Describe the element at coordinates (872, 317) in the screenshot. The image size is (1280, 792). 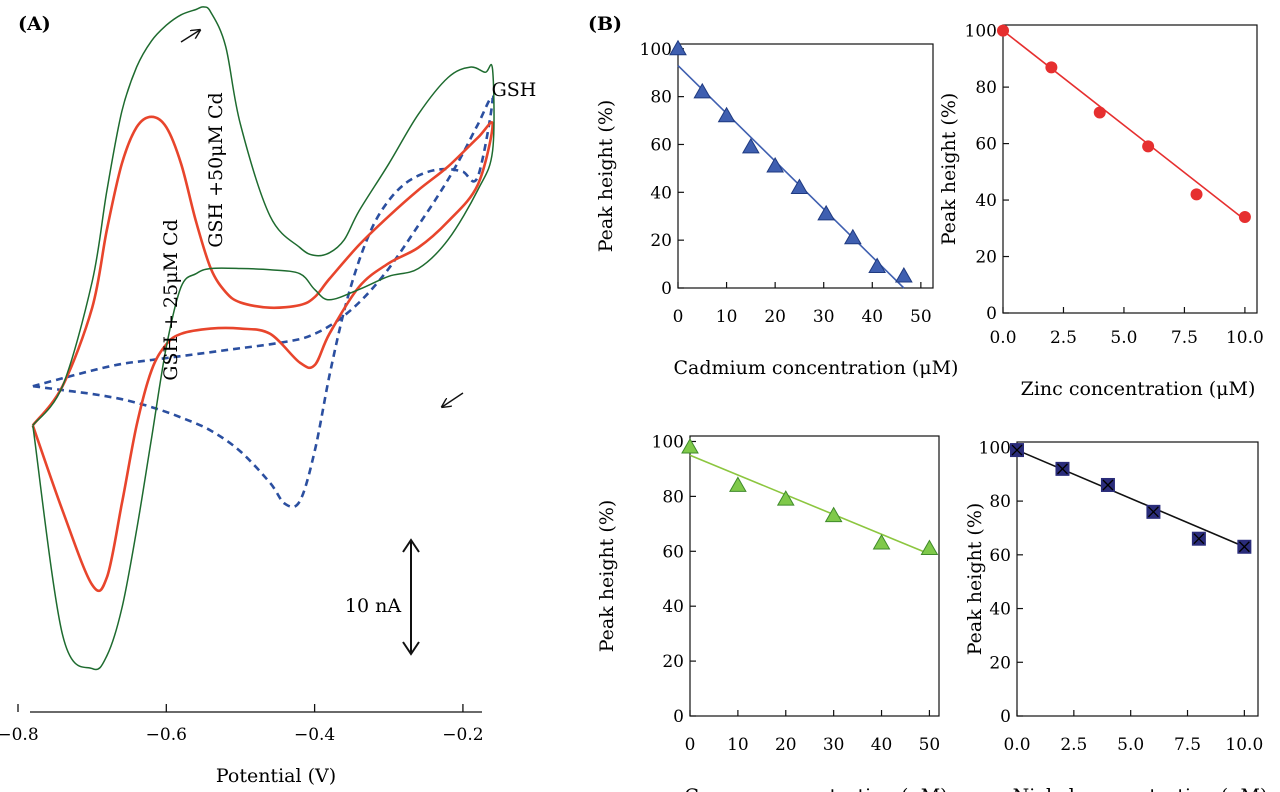
I see `x-tick-label: 40` at that location.